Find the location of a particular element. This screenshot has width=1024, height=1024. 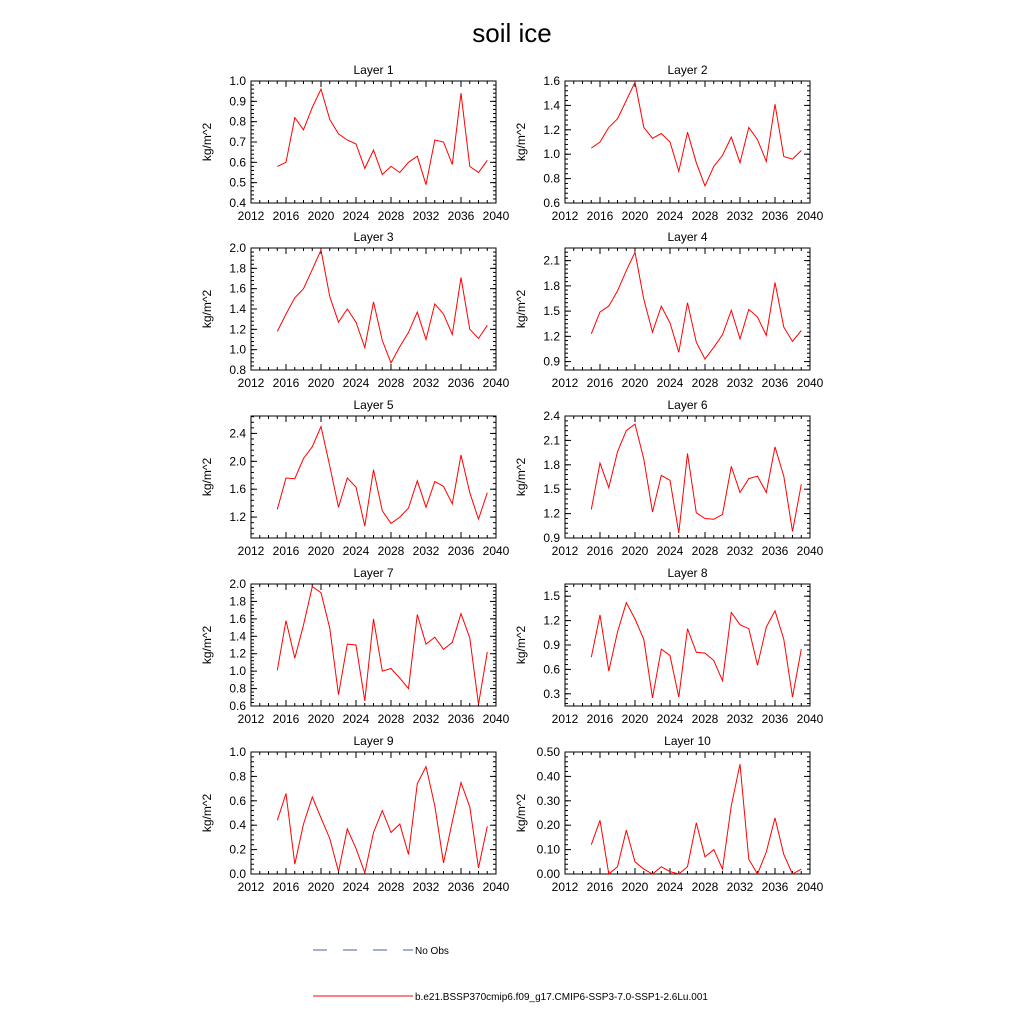

panel-title: Layer 3 is located at coordinates (373, 237).